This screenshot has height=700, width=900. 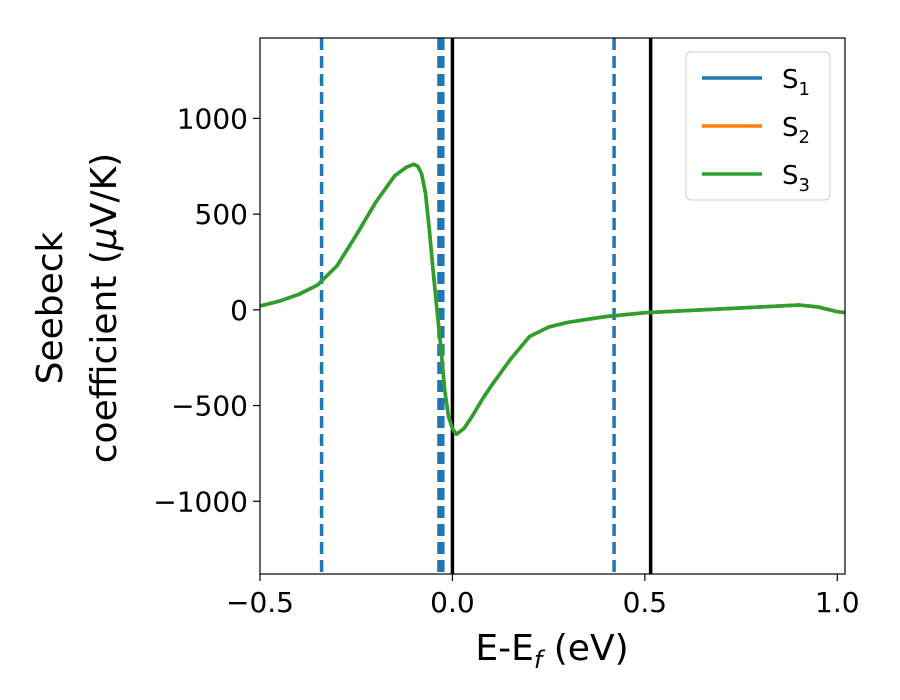 What do you see at coordinates (796, 82) in the screenshot?
I see `legend-label-S1: S1` at bounding box center [796, 82].